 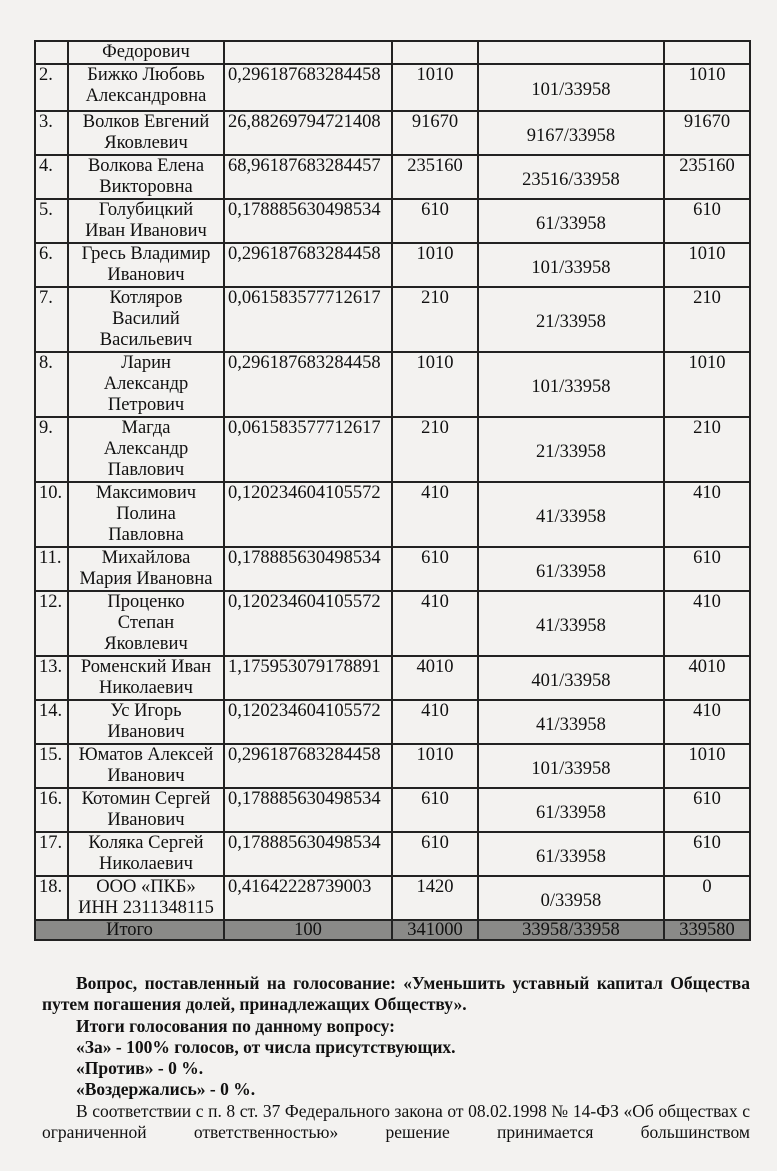 What do you see at coordinates (571, 930) in the screenshot?
I see `total-fraction: 33958/33958` at bounding box center [571, 930].